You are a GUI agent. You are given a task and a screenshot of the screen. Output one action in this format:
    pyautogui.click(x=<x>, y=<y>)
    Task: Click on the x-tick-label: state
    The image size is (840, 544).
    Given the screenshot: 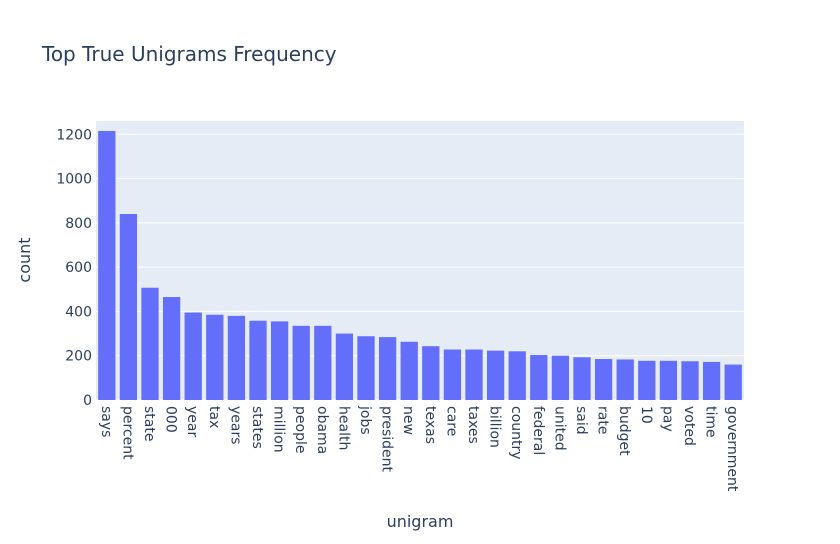 What is the action you would take?
    pyautogui.click(x=149, y=423)
    